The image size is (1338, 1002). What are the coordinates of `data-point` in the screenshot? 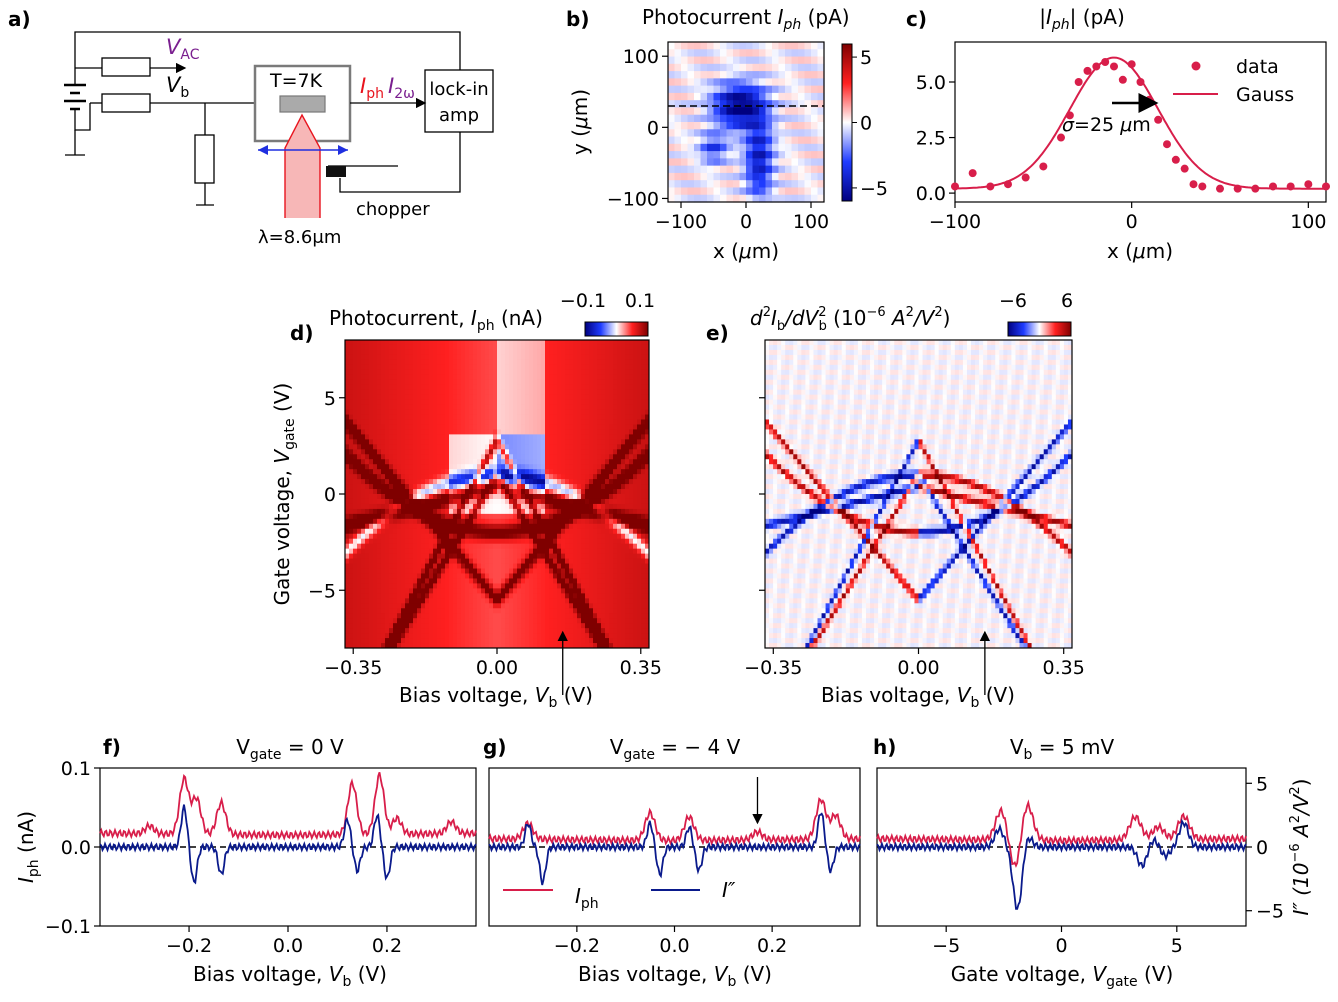 It's located at (1008, 184).